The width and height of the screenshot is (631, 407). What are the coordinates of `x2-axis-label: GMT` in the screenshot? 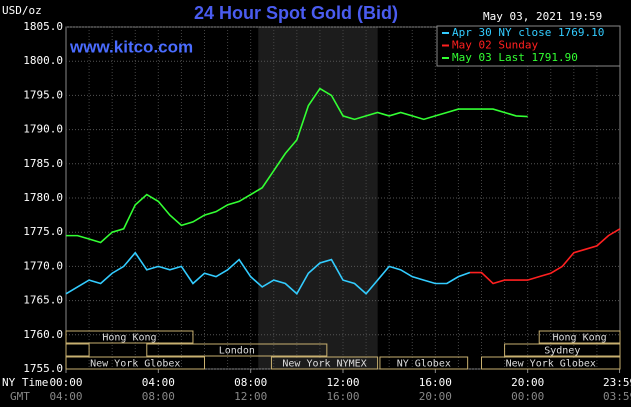 It's located at (20, 396).